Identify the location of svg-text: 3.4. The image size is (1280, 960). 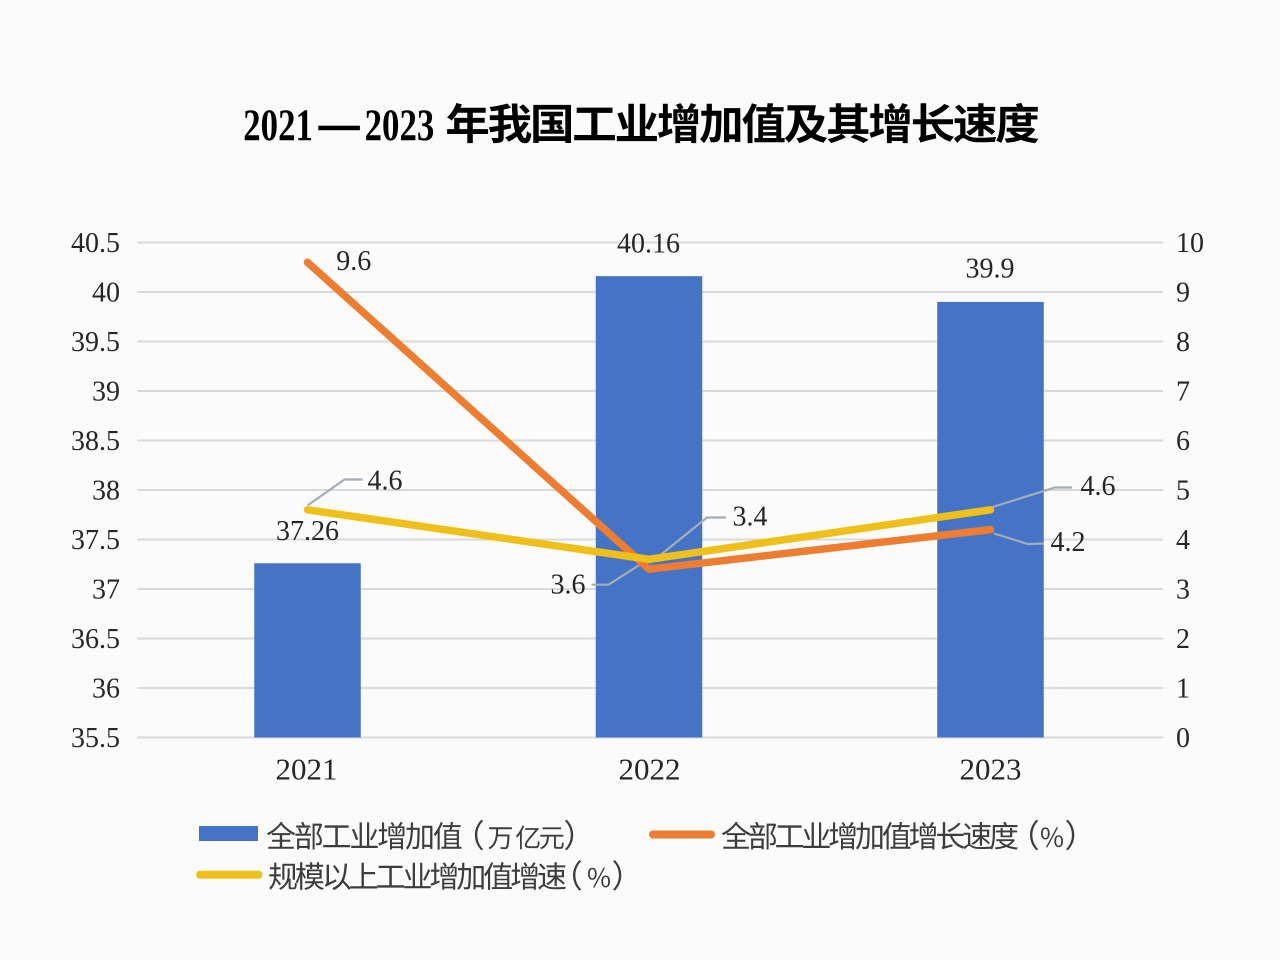
(750, 517).